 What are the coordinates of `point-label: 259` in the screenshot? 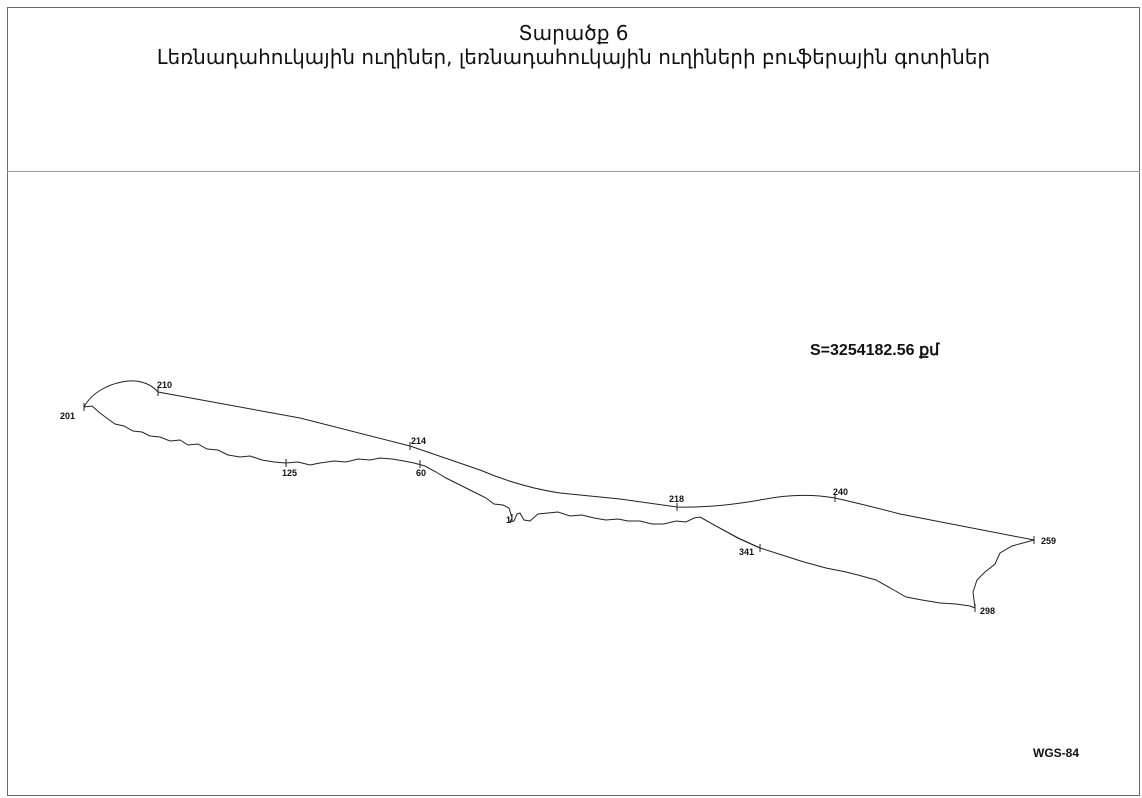 It's located at (1048, 541).